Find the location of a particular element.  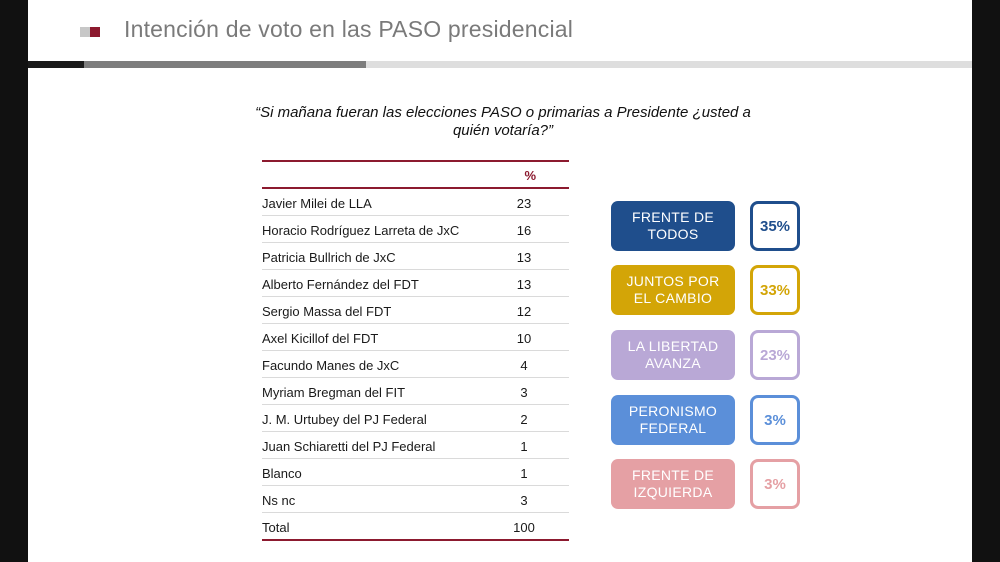

party-label-box: FRENTE DE IZQUIERDA is located at coordinates (673, 484).